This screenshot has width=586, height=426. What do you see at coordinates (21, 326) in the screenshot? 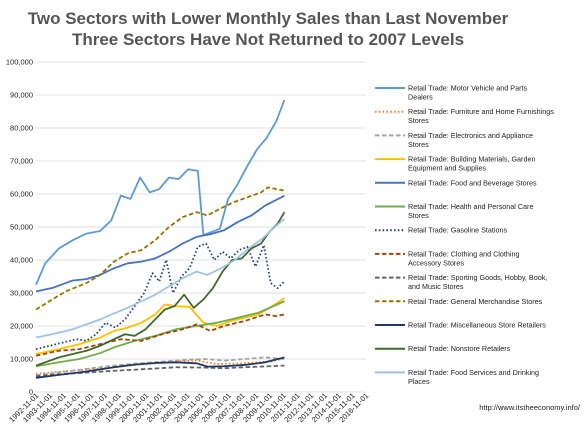
I see `y-tick-label: 20,000` at bounding box center [21, 326].